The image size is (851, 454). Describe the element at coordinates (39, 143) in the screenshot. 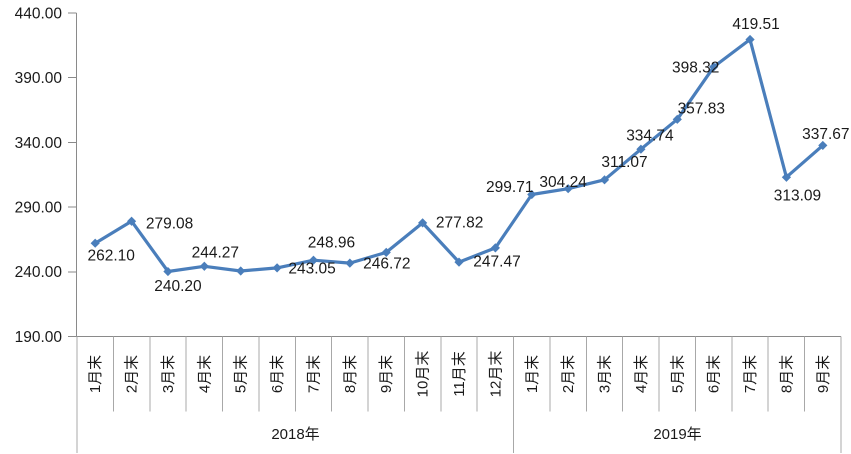

I see `y-axis-tick-label: 340.00` at that location.